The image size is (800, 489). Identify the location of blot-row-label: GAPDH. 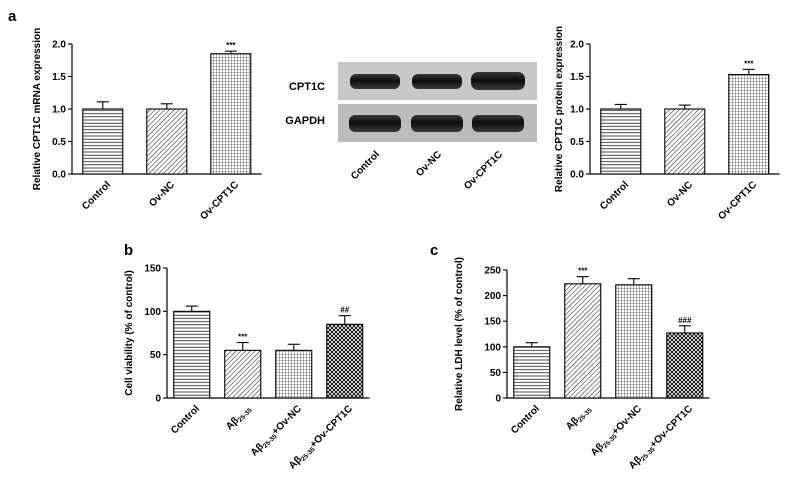
(305, 121).